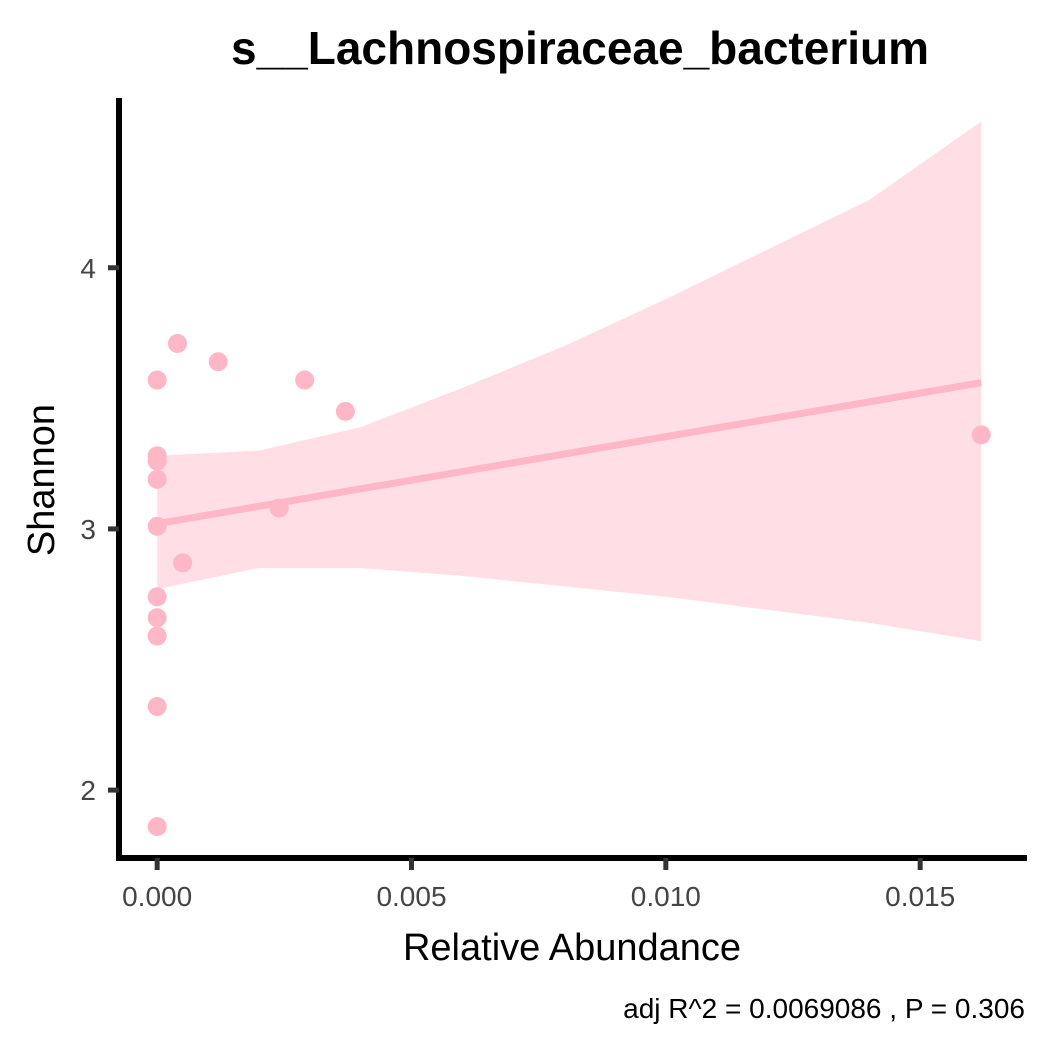 This screenshot has height=1050, width=1050. Describe the element at coordinates (88, 790) in the screenshot. I see `y-tick-label: 2` at that location.